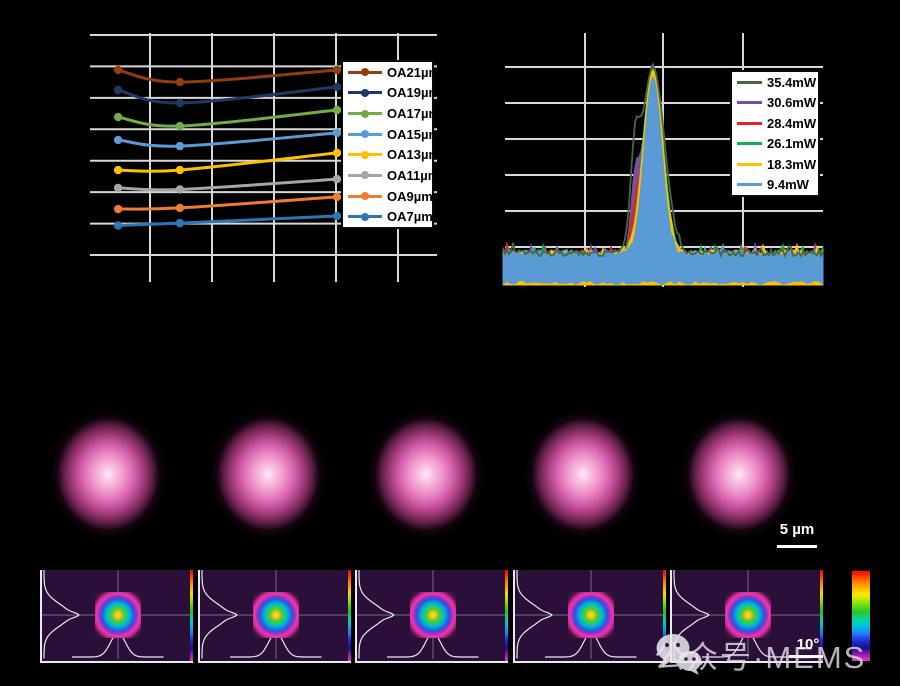  Describe the element at coordinates (792, 144) in the screenshot. I see `legend-label: 26.1mW` at that location.